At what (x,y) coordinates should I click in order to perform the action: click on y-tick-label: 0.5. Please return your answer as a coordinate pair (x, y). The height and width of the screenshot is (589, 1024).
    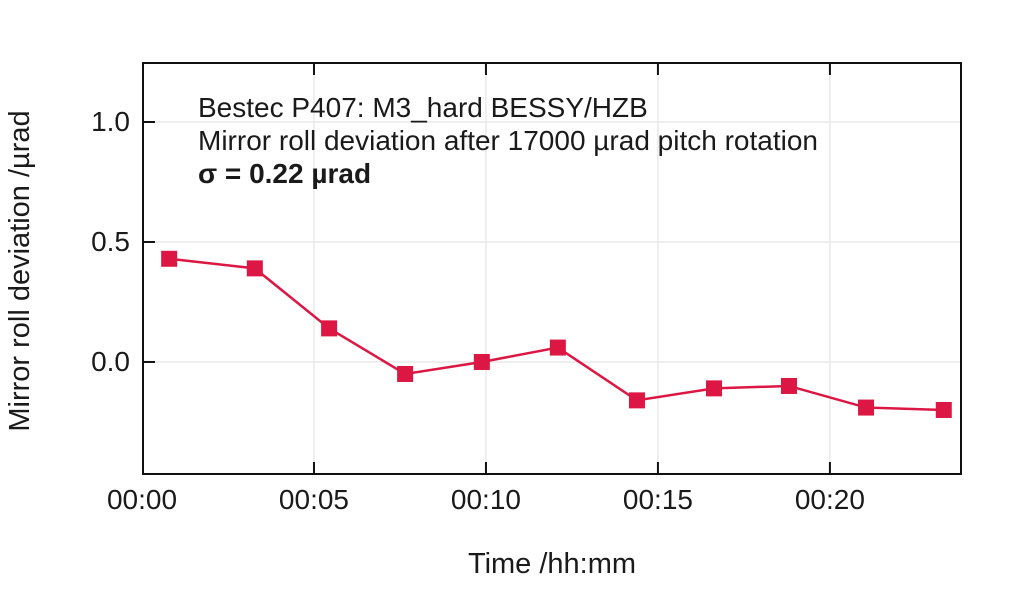
    Looking at the image, I should click on (110, 241).